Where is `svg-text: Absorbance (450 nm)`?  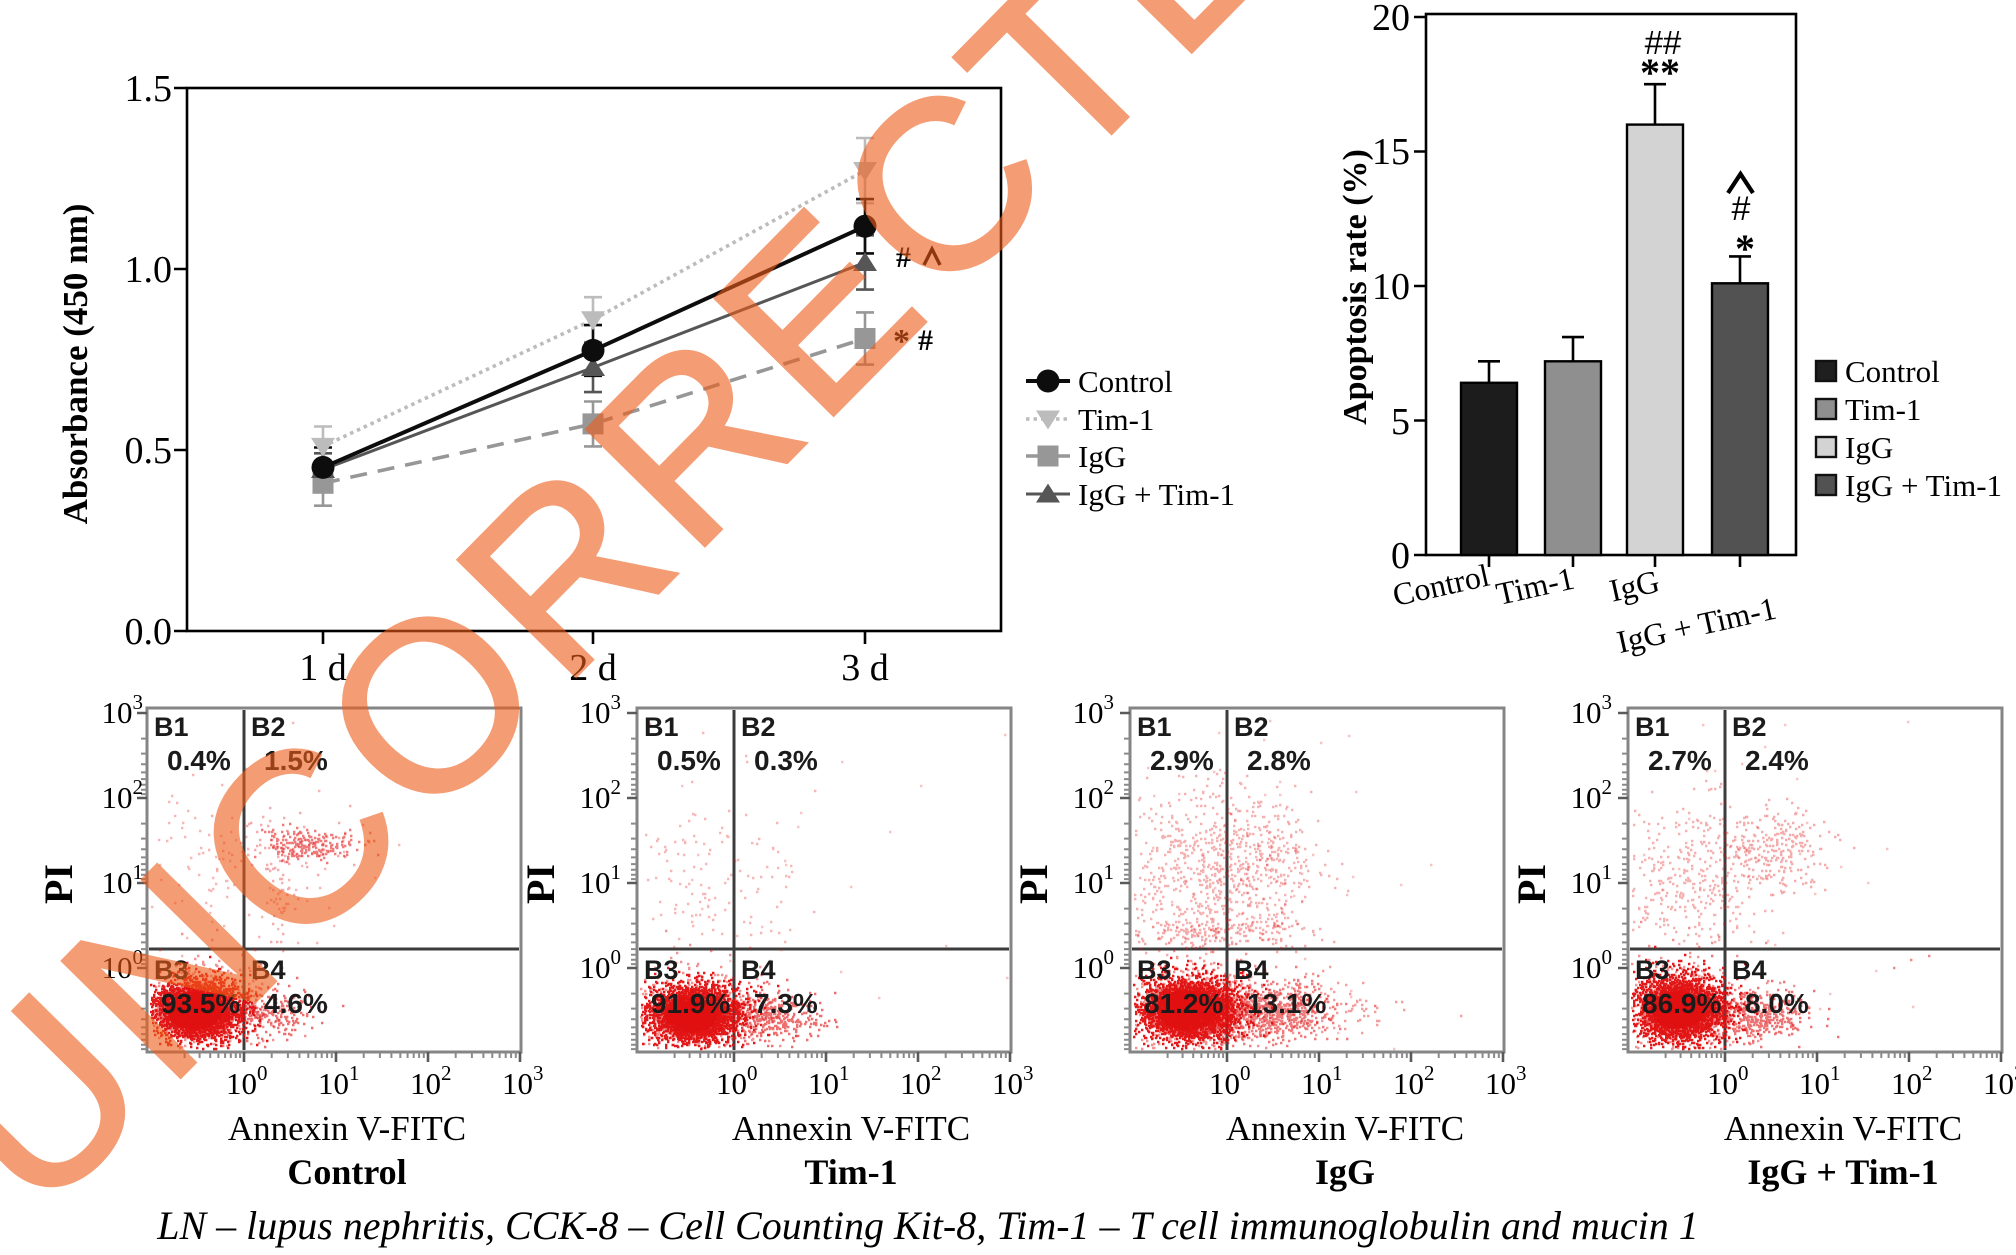 svg-text: Absorbance (450 nm) is located at coordinates (75, 364).